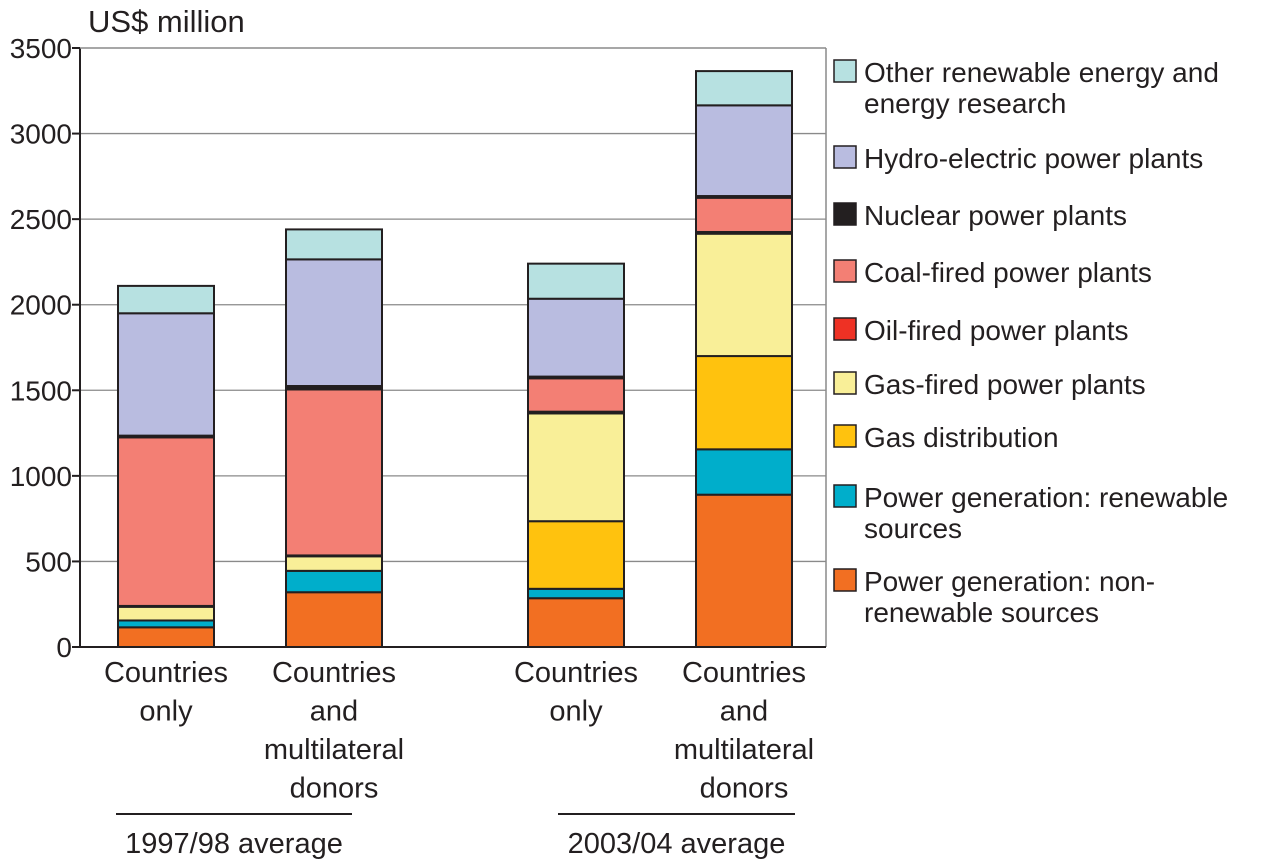 The width and height of the screenshot is (1280, 861). Describe the element at coordinates (1008, 272) in the screenshot. I see `legend-label: Coal-fired power plants` at that location.